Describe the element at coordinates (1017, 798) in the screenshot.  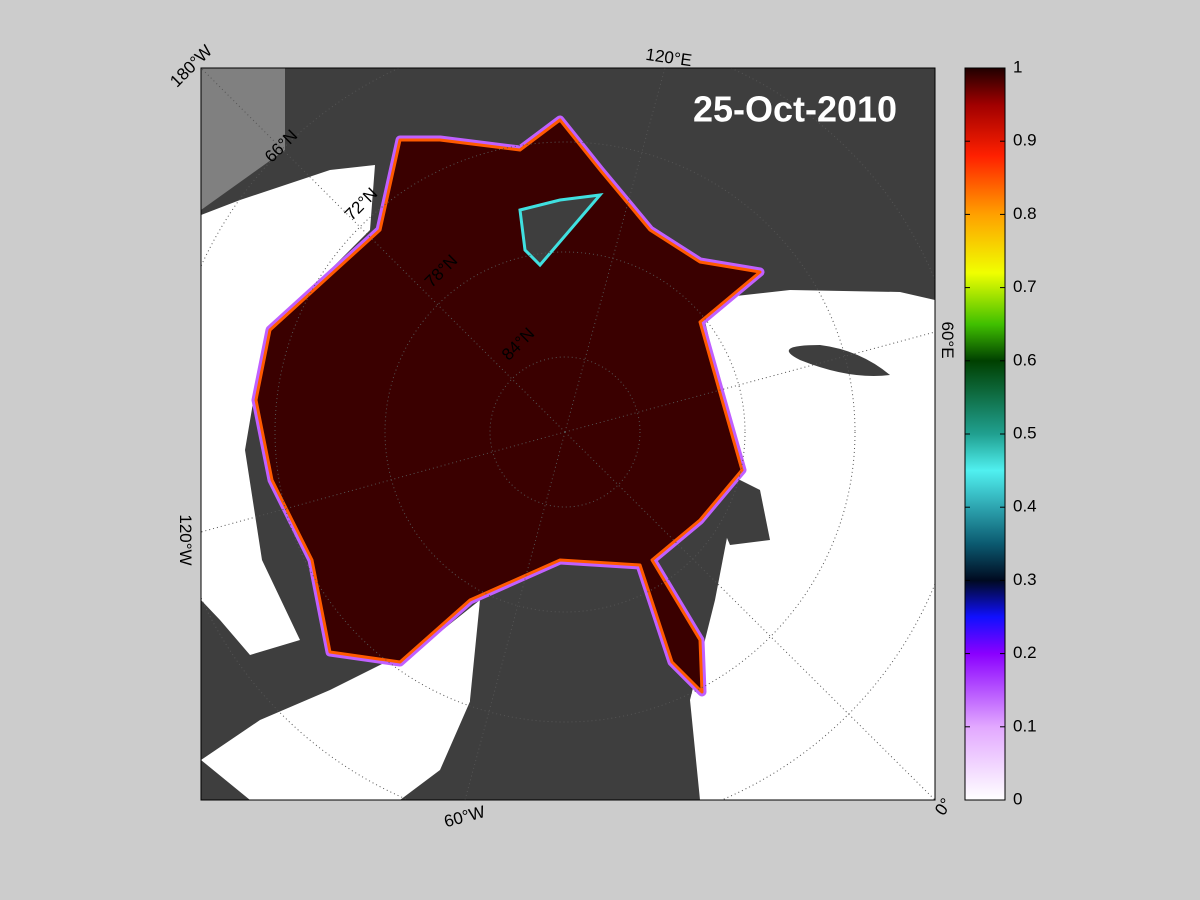
I see `colorbar-tick-label: 0` at that location.